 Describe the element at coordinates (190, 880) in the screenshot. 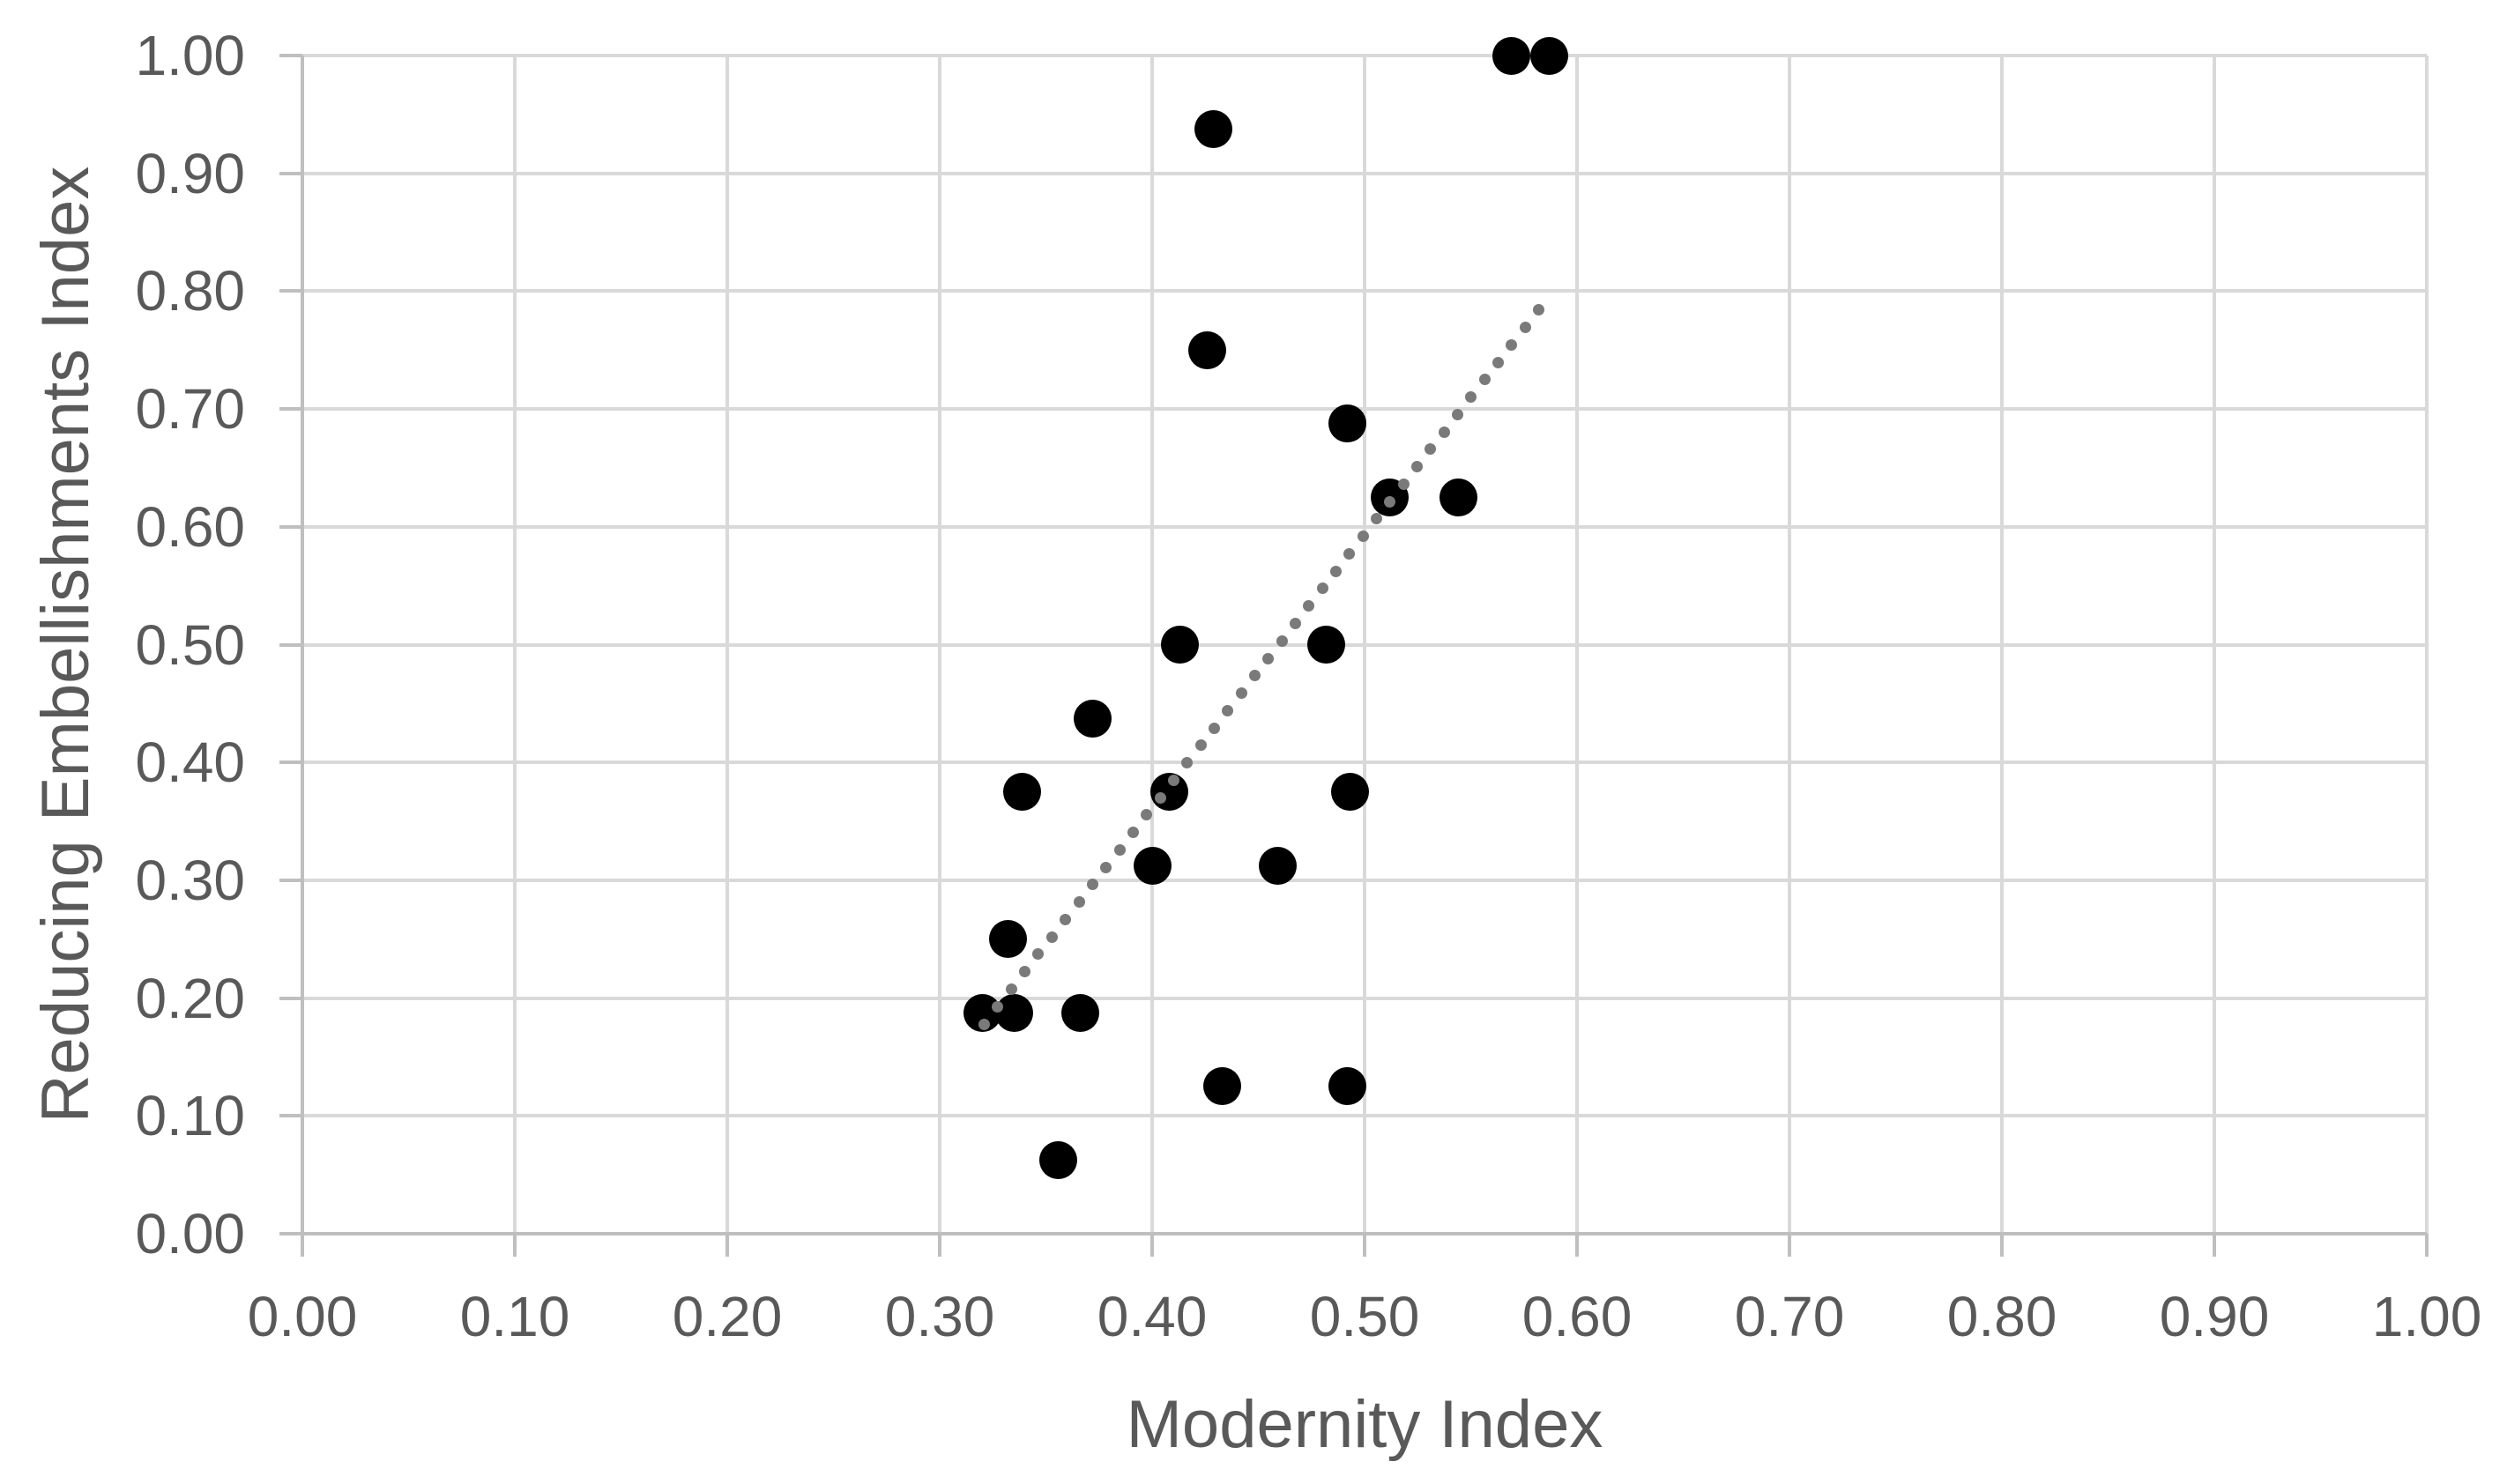

I see `y-tick-label: 0.30` at that location.